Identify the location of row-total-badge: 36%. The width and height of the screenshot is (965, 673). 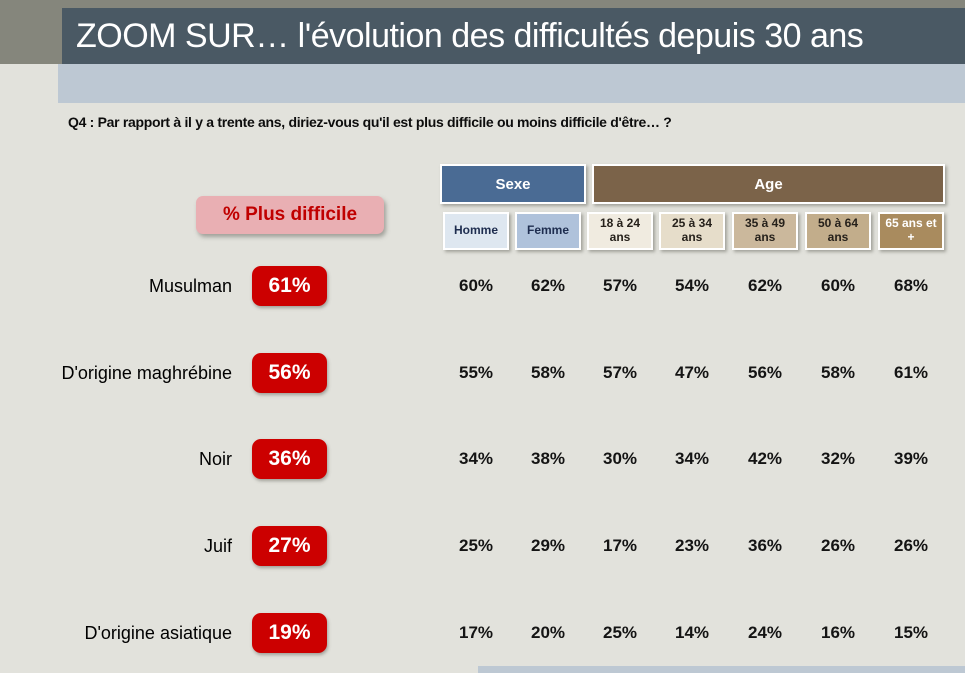
(289, 459).